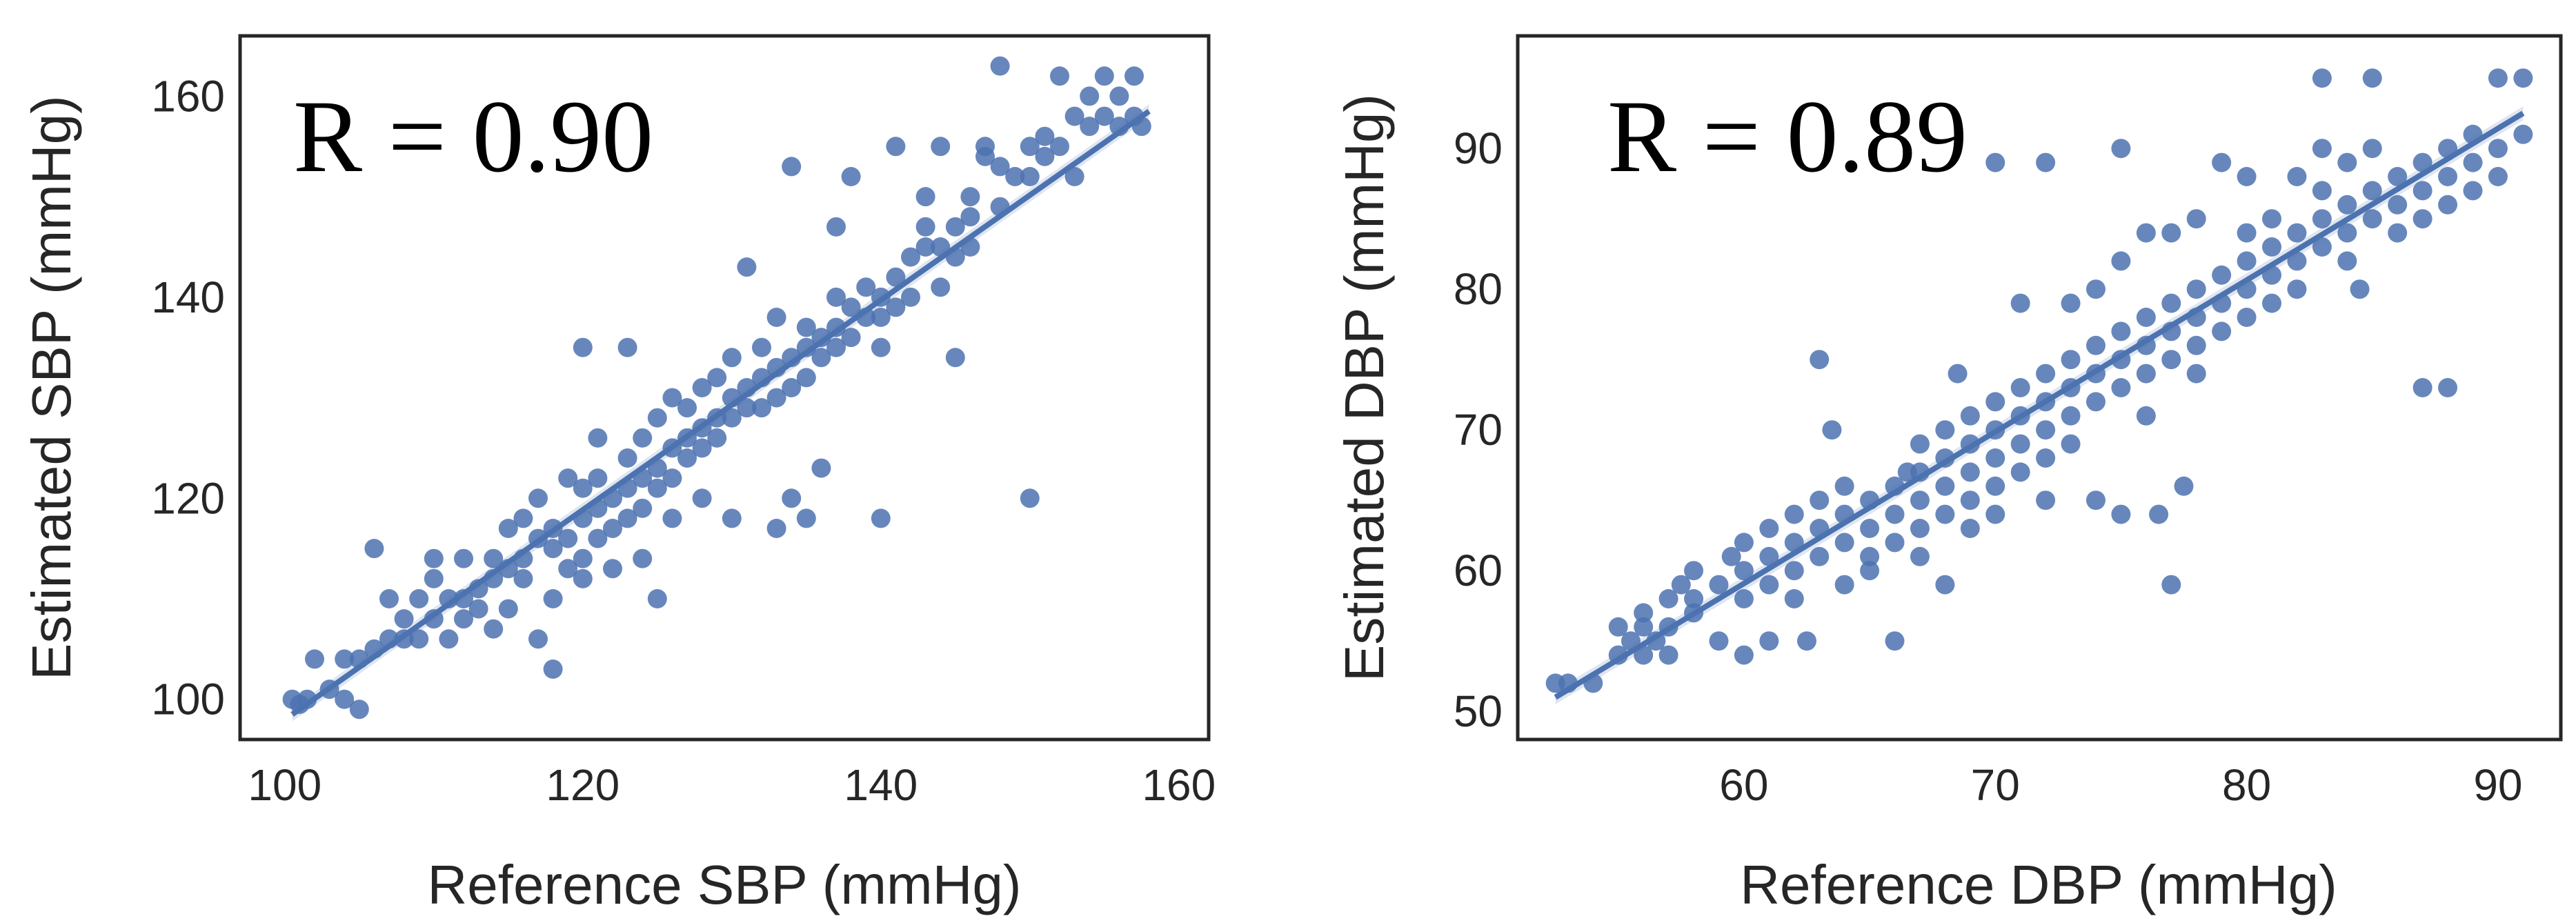 The height and width of the screenshot is (923, 2576). Describe the element at coordinates (188, 498) in the screenshot. I see `sbp-y-tick-label: 120` at that location.